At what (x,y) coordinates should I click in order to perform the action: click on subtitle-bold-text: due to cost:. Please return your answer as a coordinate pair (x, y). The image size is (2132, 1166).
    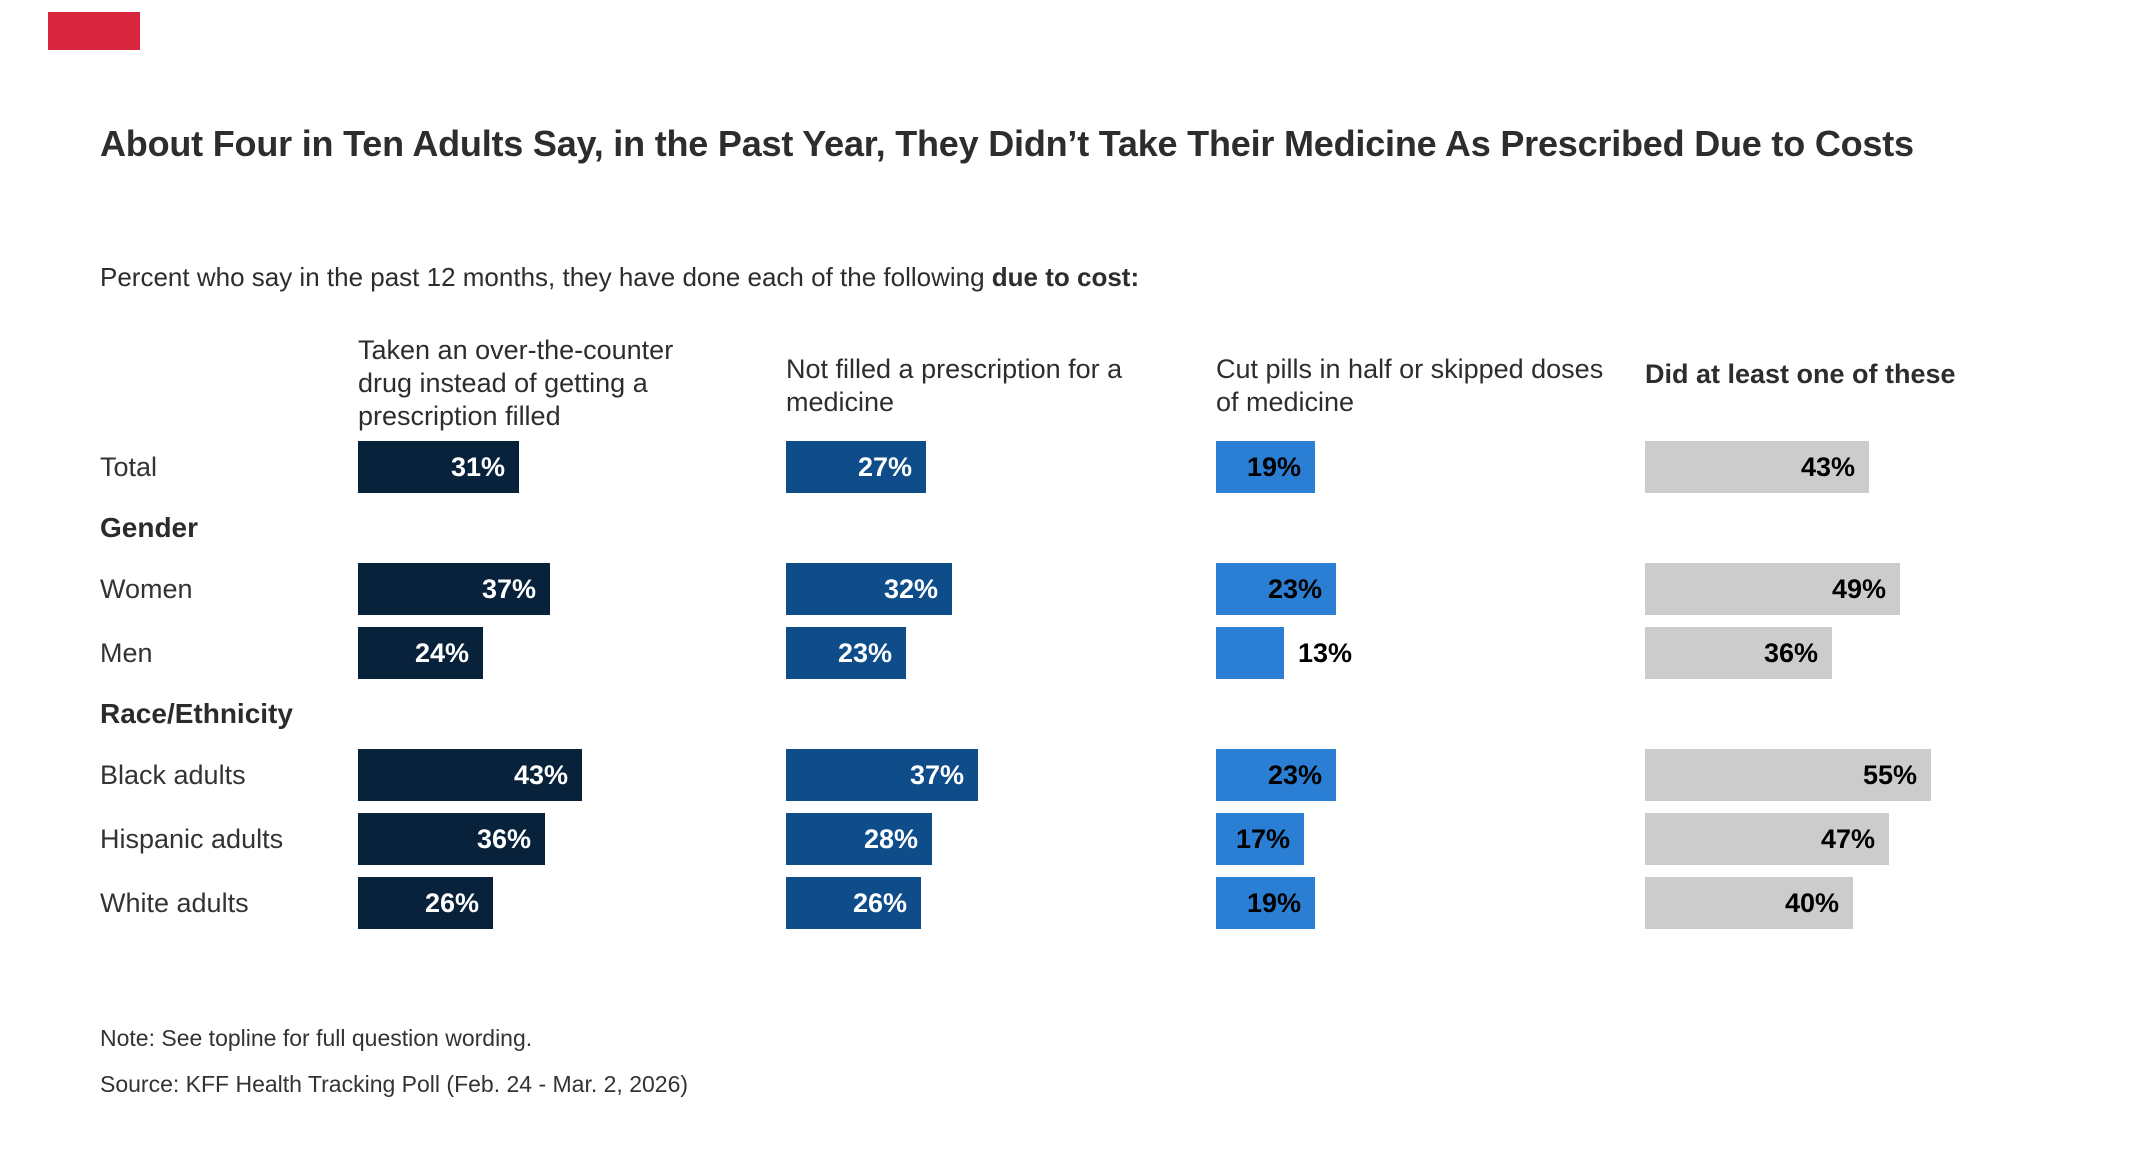
    Looking at the image, I should click on (1065, 277).